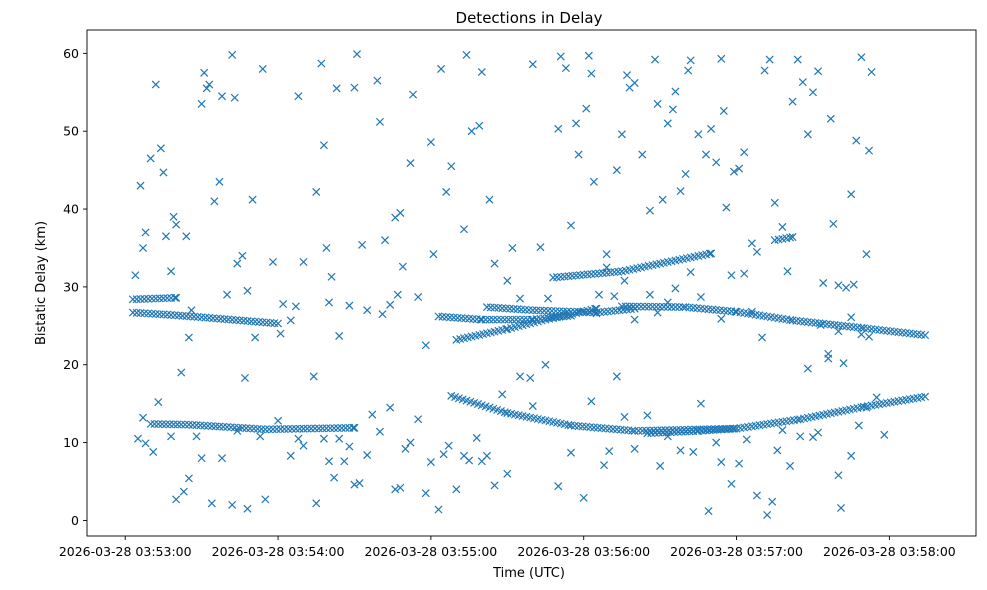  What do you see at coordinates (528, 573) in the screenshot?
I see `x-axis-label: Time (UTC)` at bounding box center [528, 573].